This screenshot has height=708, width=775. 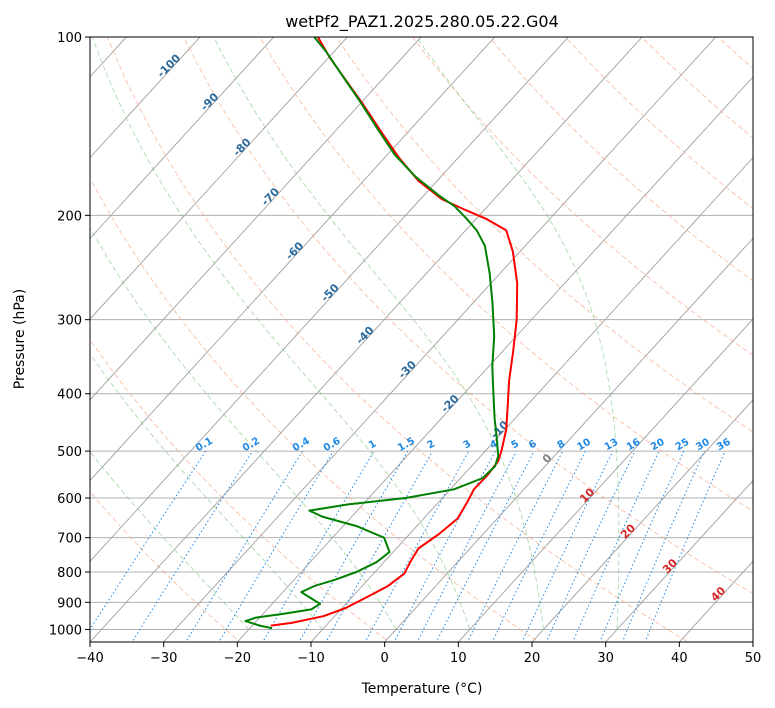 What do you see at coordinates (69, 216) in the screenshot?
I see `y-tick-label: 200` at bounding box center [69, 216].